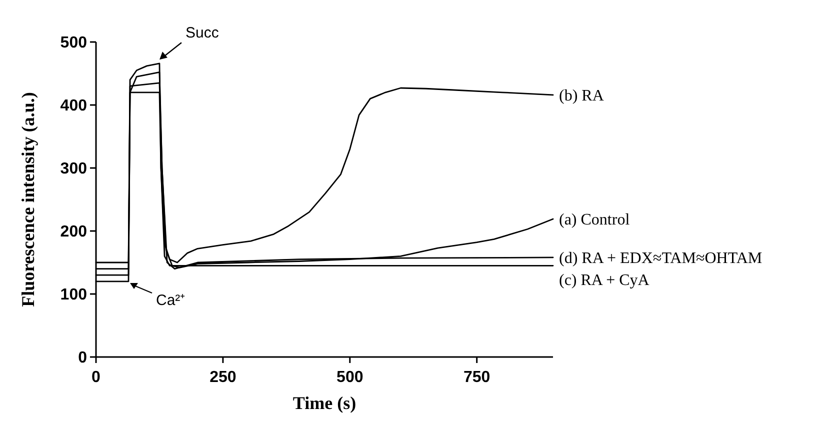 This screenshot has width=822, height=431. Describe the element at coordinates (171, 300) in the screenshot. I see `annotation: Ca²⁺` at that location.